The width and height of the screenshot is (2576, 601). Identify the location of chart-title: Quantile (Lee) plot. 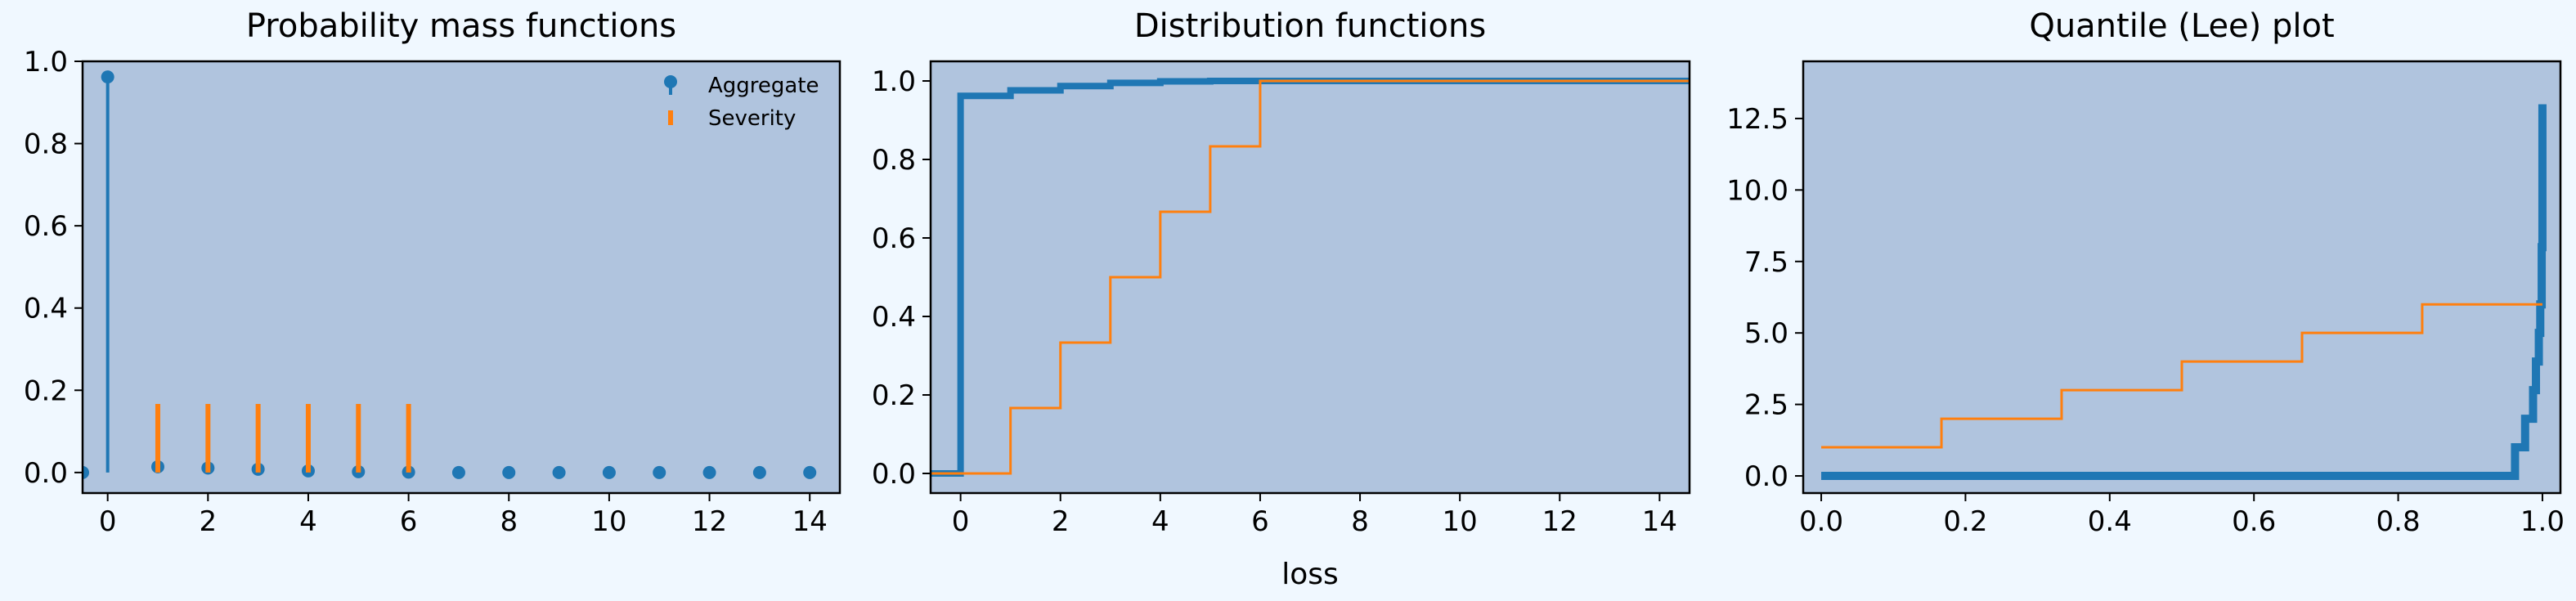
(2181, 26).